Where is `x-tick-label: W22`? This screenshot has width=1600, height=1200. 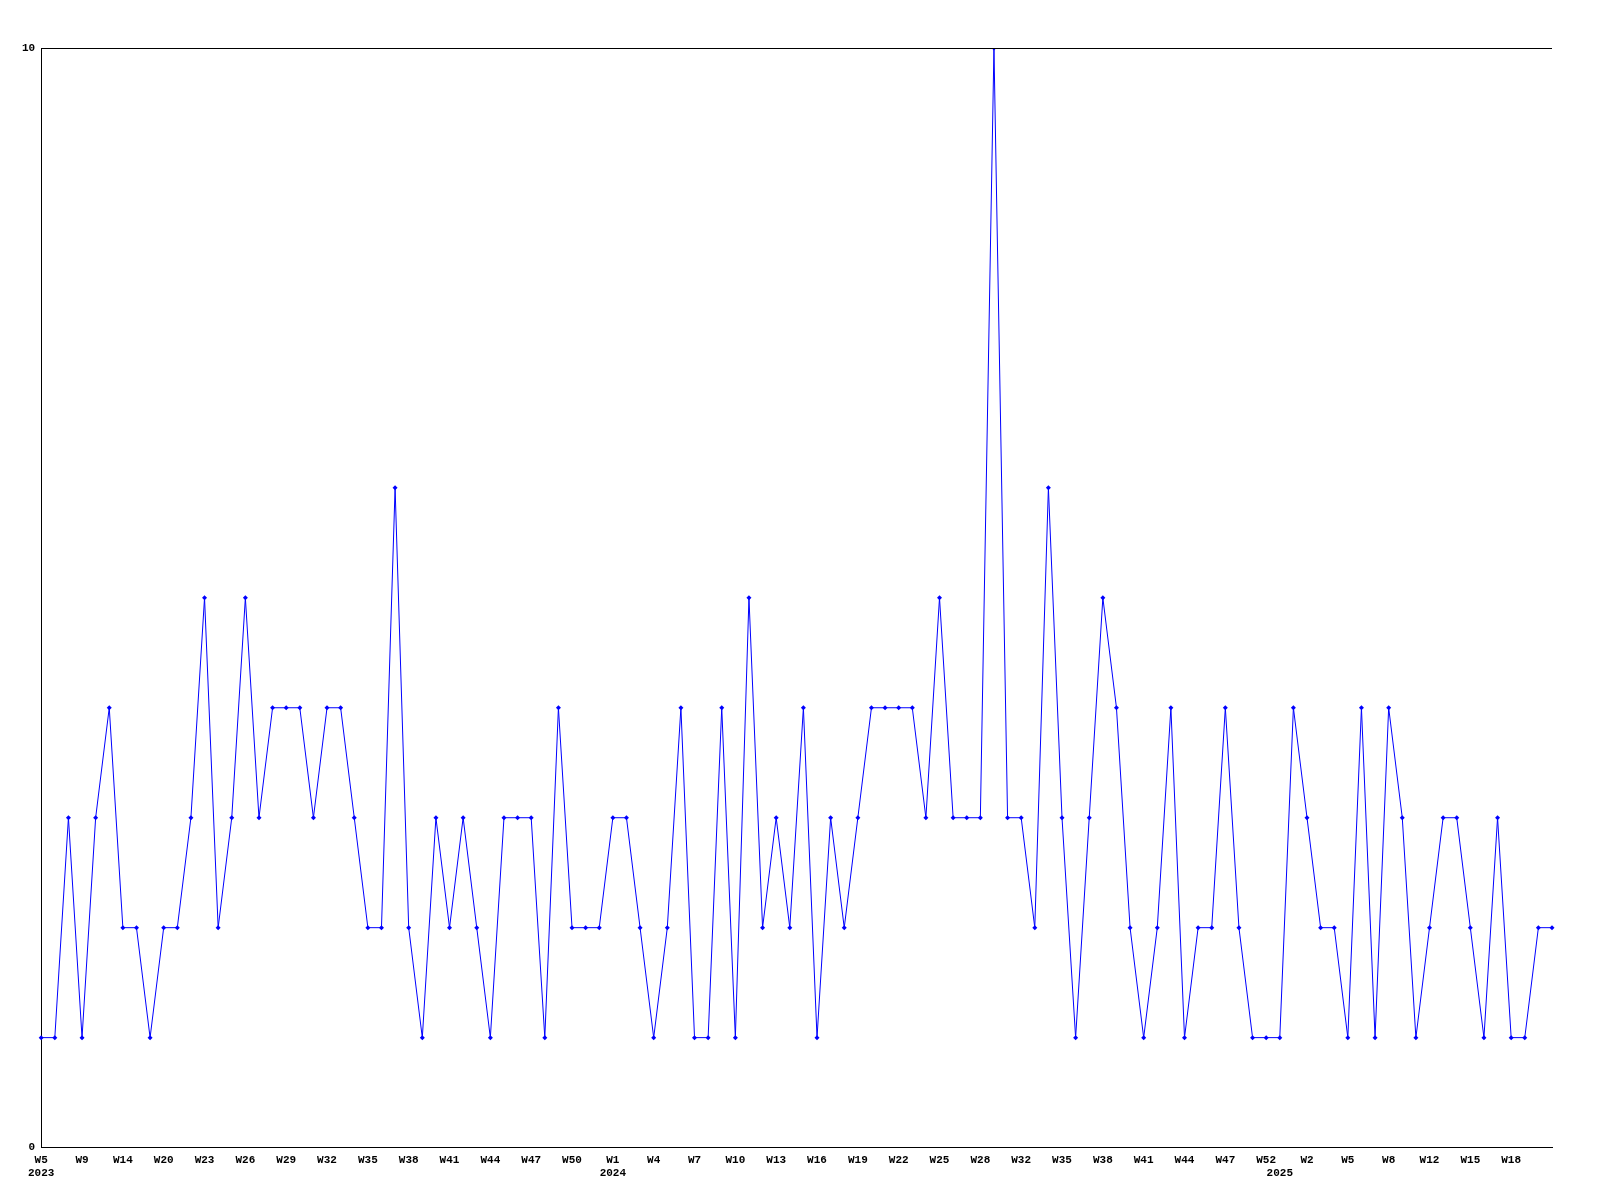
x-tick-label: W22 is located at coordinates (898, 1159).